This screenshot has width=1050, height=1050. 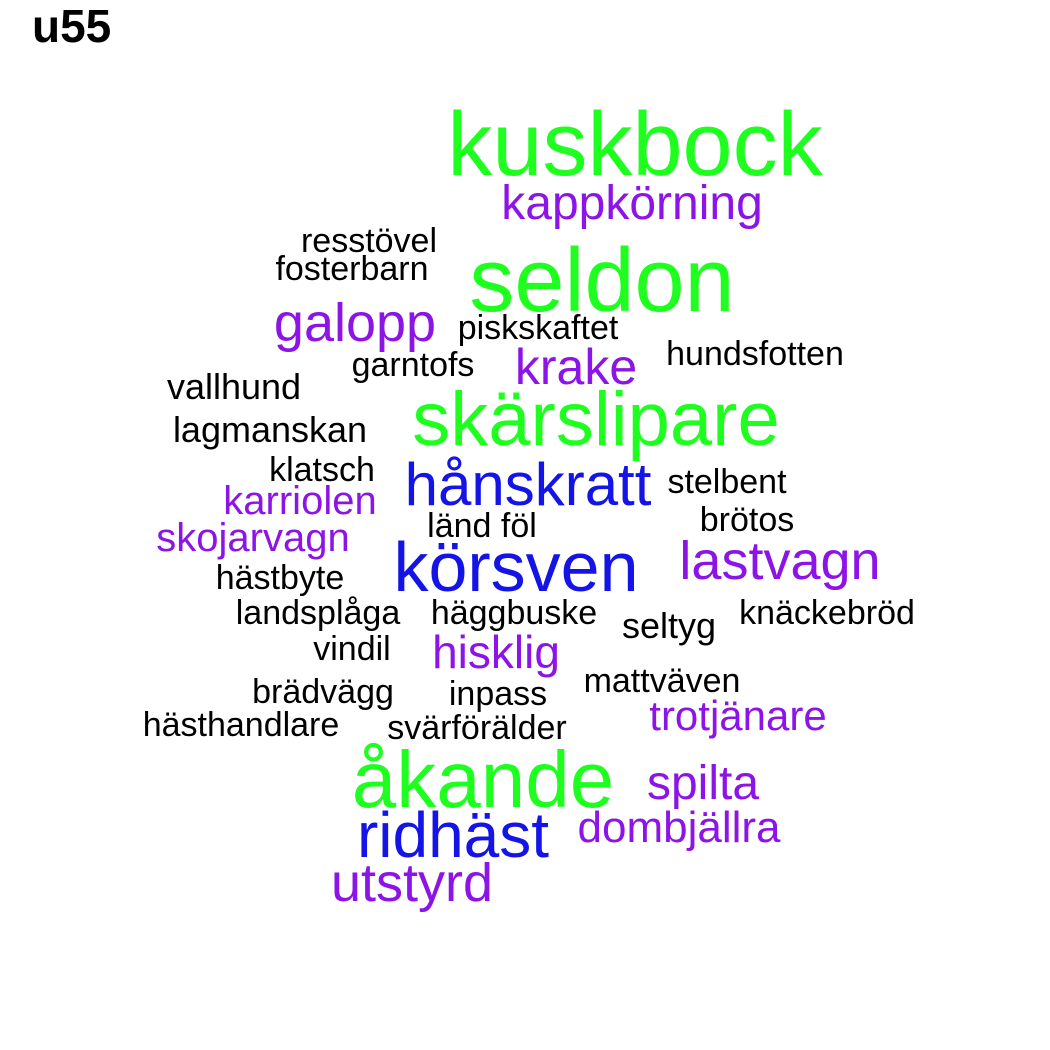 What do you see at coordinates (477, 728) in the screenshot?
I see `cloud-word: svärförälder` at bounding box center [477, 728].